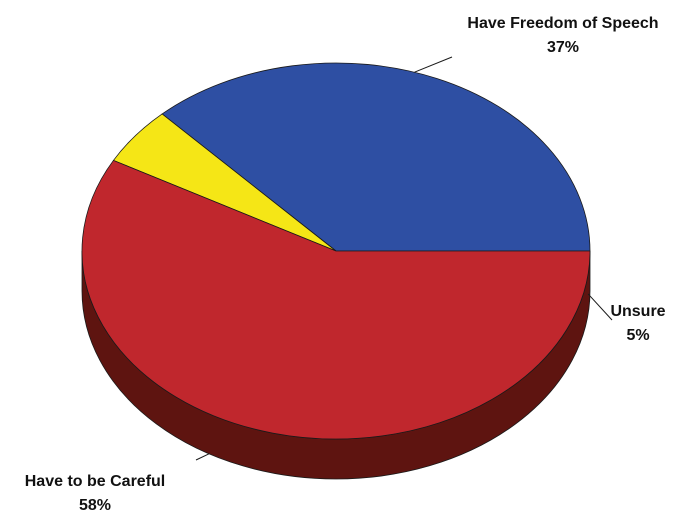 The height and width of the screenshot is (516, 681). Describe the element at coordinates (600, 307) in the screenshot. I see `leader-line-unsure` at that location.